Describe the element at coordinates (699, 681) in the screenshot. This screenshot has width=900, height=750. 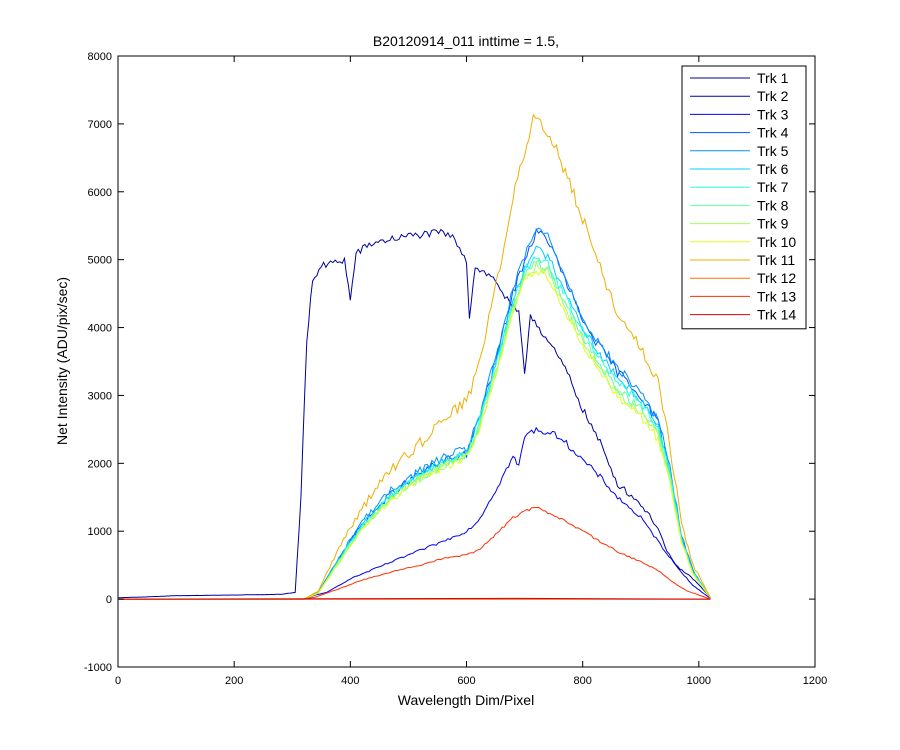
I see `x-tick-label: 1000` at that location.